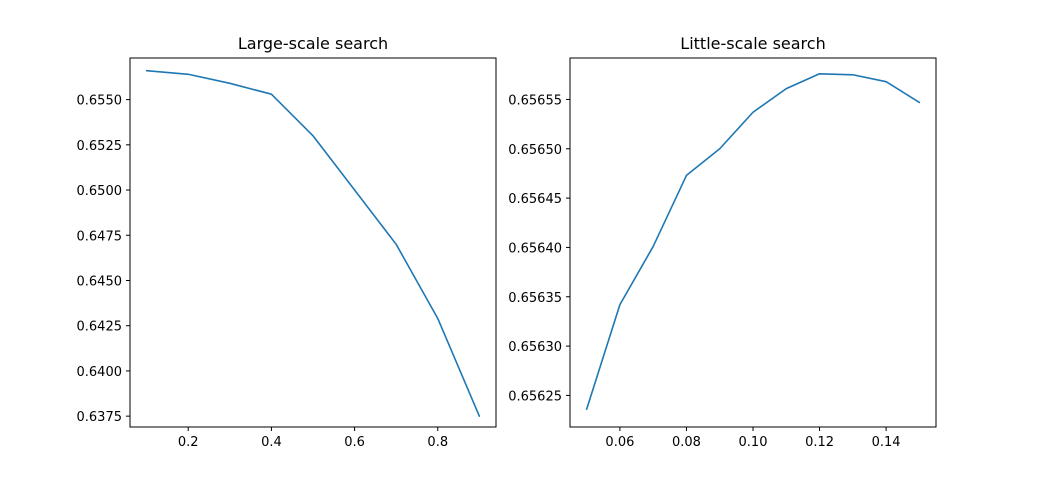  Describe the element at coordinates (100, 146) in the screenshot. I see `y-tick-label: 0.6525` at that location.